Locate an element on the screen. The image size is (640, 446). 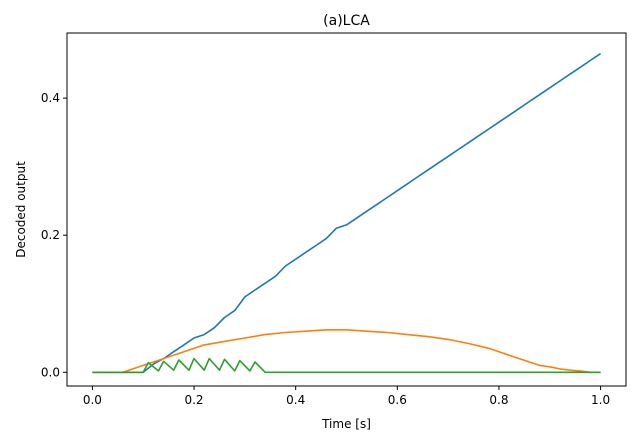
chart-title: (a)LCA is located at coordinates (346, 21).